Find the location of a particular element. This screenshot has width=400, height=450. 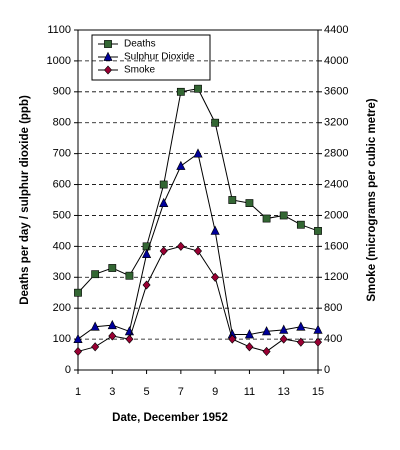

y-tick-label: 900 is located at coordinates (62, 92).